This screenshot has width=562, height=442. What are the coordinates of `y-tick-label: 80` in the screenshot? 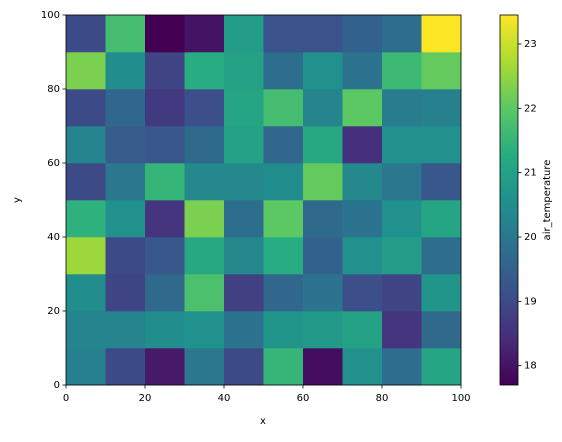 It's located at (53, 89).